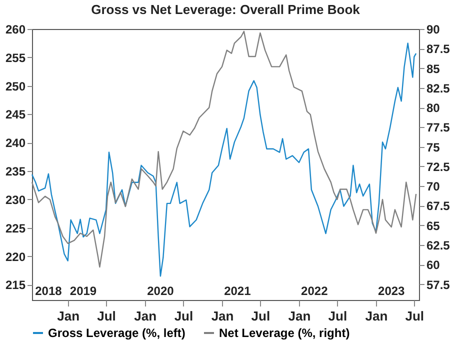  What do you see at coordinates (15, 171) in the screenshot?
I see `y-tick-label: 235` at bounding box center [15, 171].